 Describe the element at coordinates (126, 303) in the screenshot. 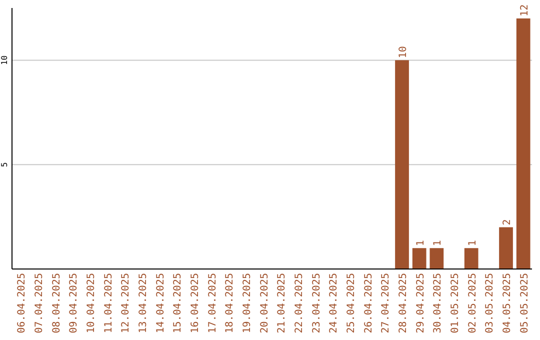

I see `x-tick-label: 12.04.2025` at that location.